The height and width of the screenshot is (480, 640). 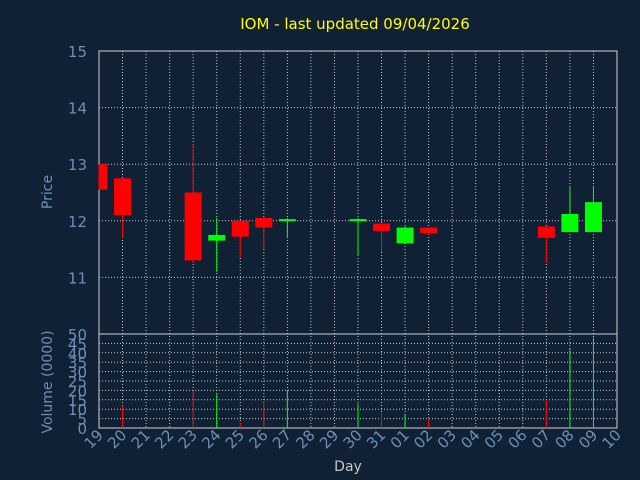 What do you see at coordinates (77, 52) in the screenshot?
I see `price-tick-label: 15` at bounding box center [77, 52].